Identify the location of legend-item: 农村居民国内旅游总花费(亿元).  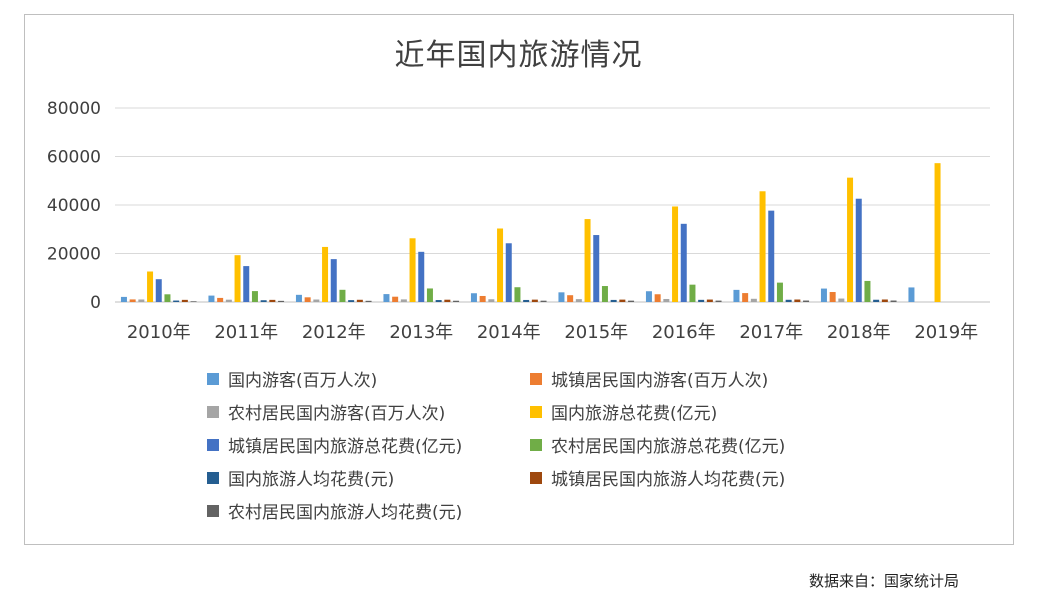
(657, 444).